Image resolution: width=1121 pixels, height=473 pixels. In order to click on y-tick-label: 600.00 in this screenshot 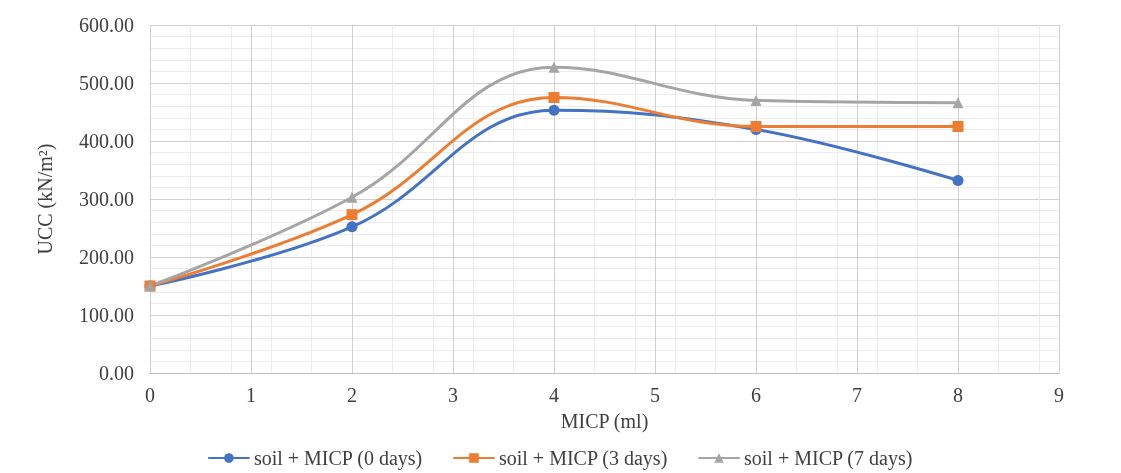, I will do `click(106, 25)`.